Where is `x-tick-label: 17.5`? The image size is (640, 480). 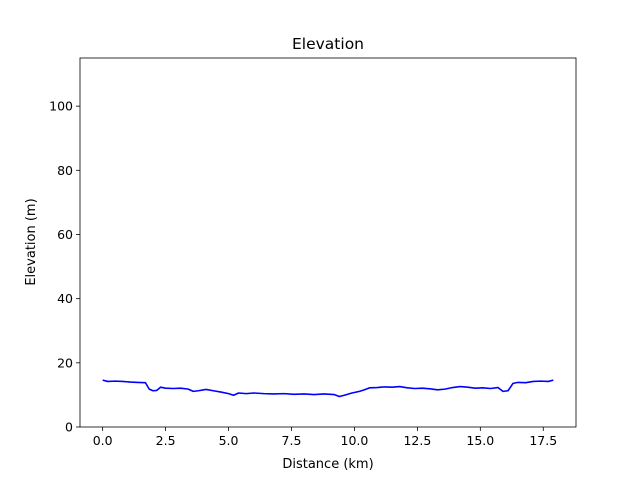 x-tick-label: 17.5 is located at coordinates (543, 440).